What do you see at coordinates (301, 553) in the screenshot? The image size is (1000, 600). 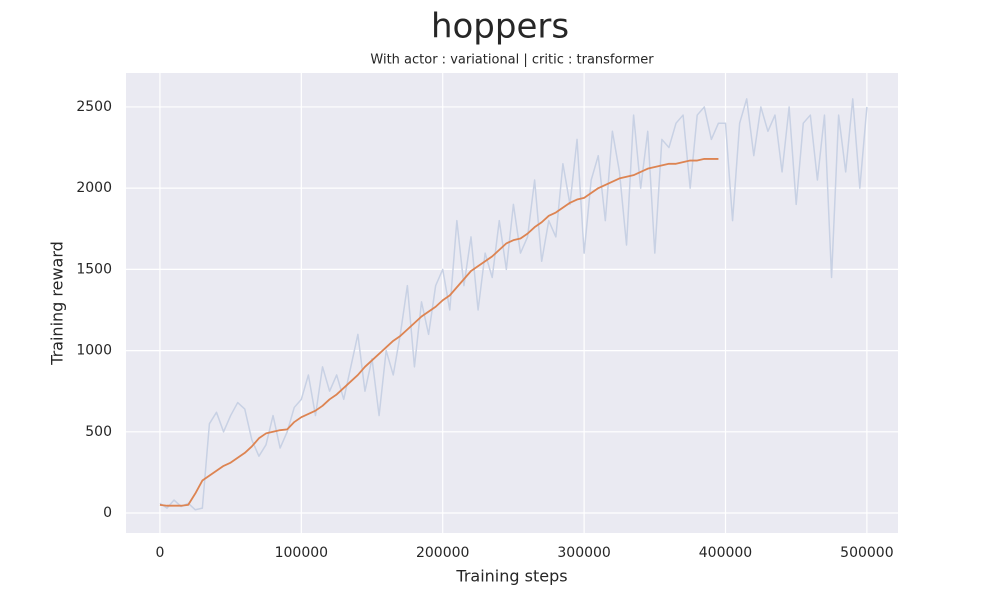 I see `x-tick-label: 100000` at bounding box center [301, 553].